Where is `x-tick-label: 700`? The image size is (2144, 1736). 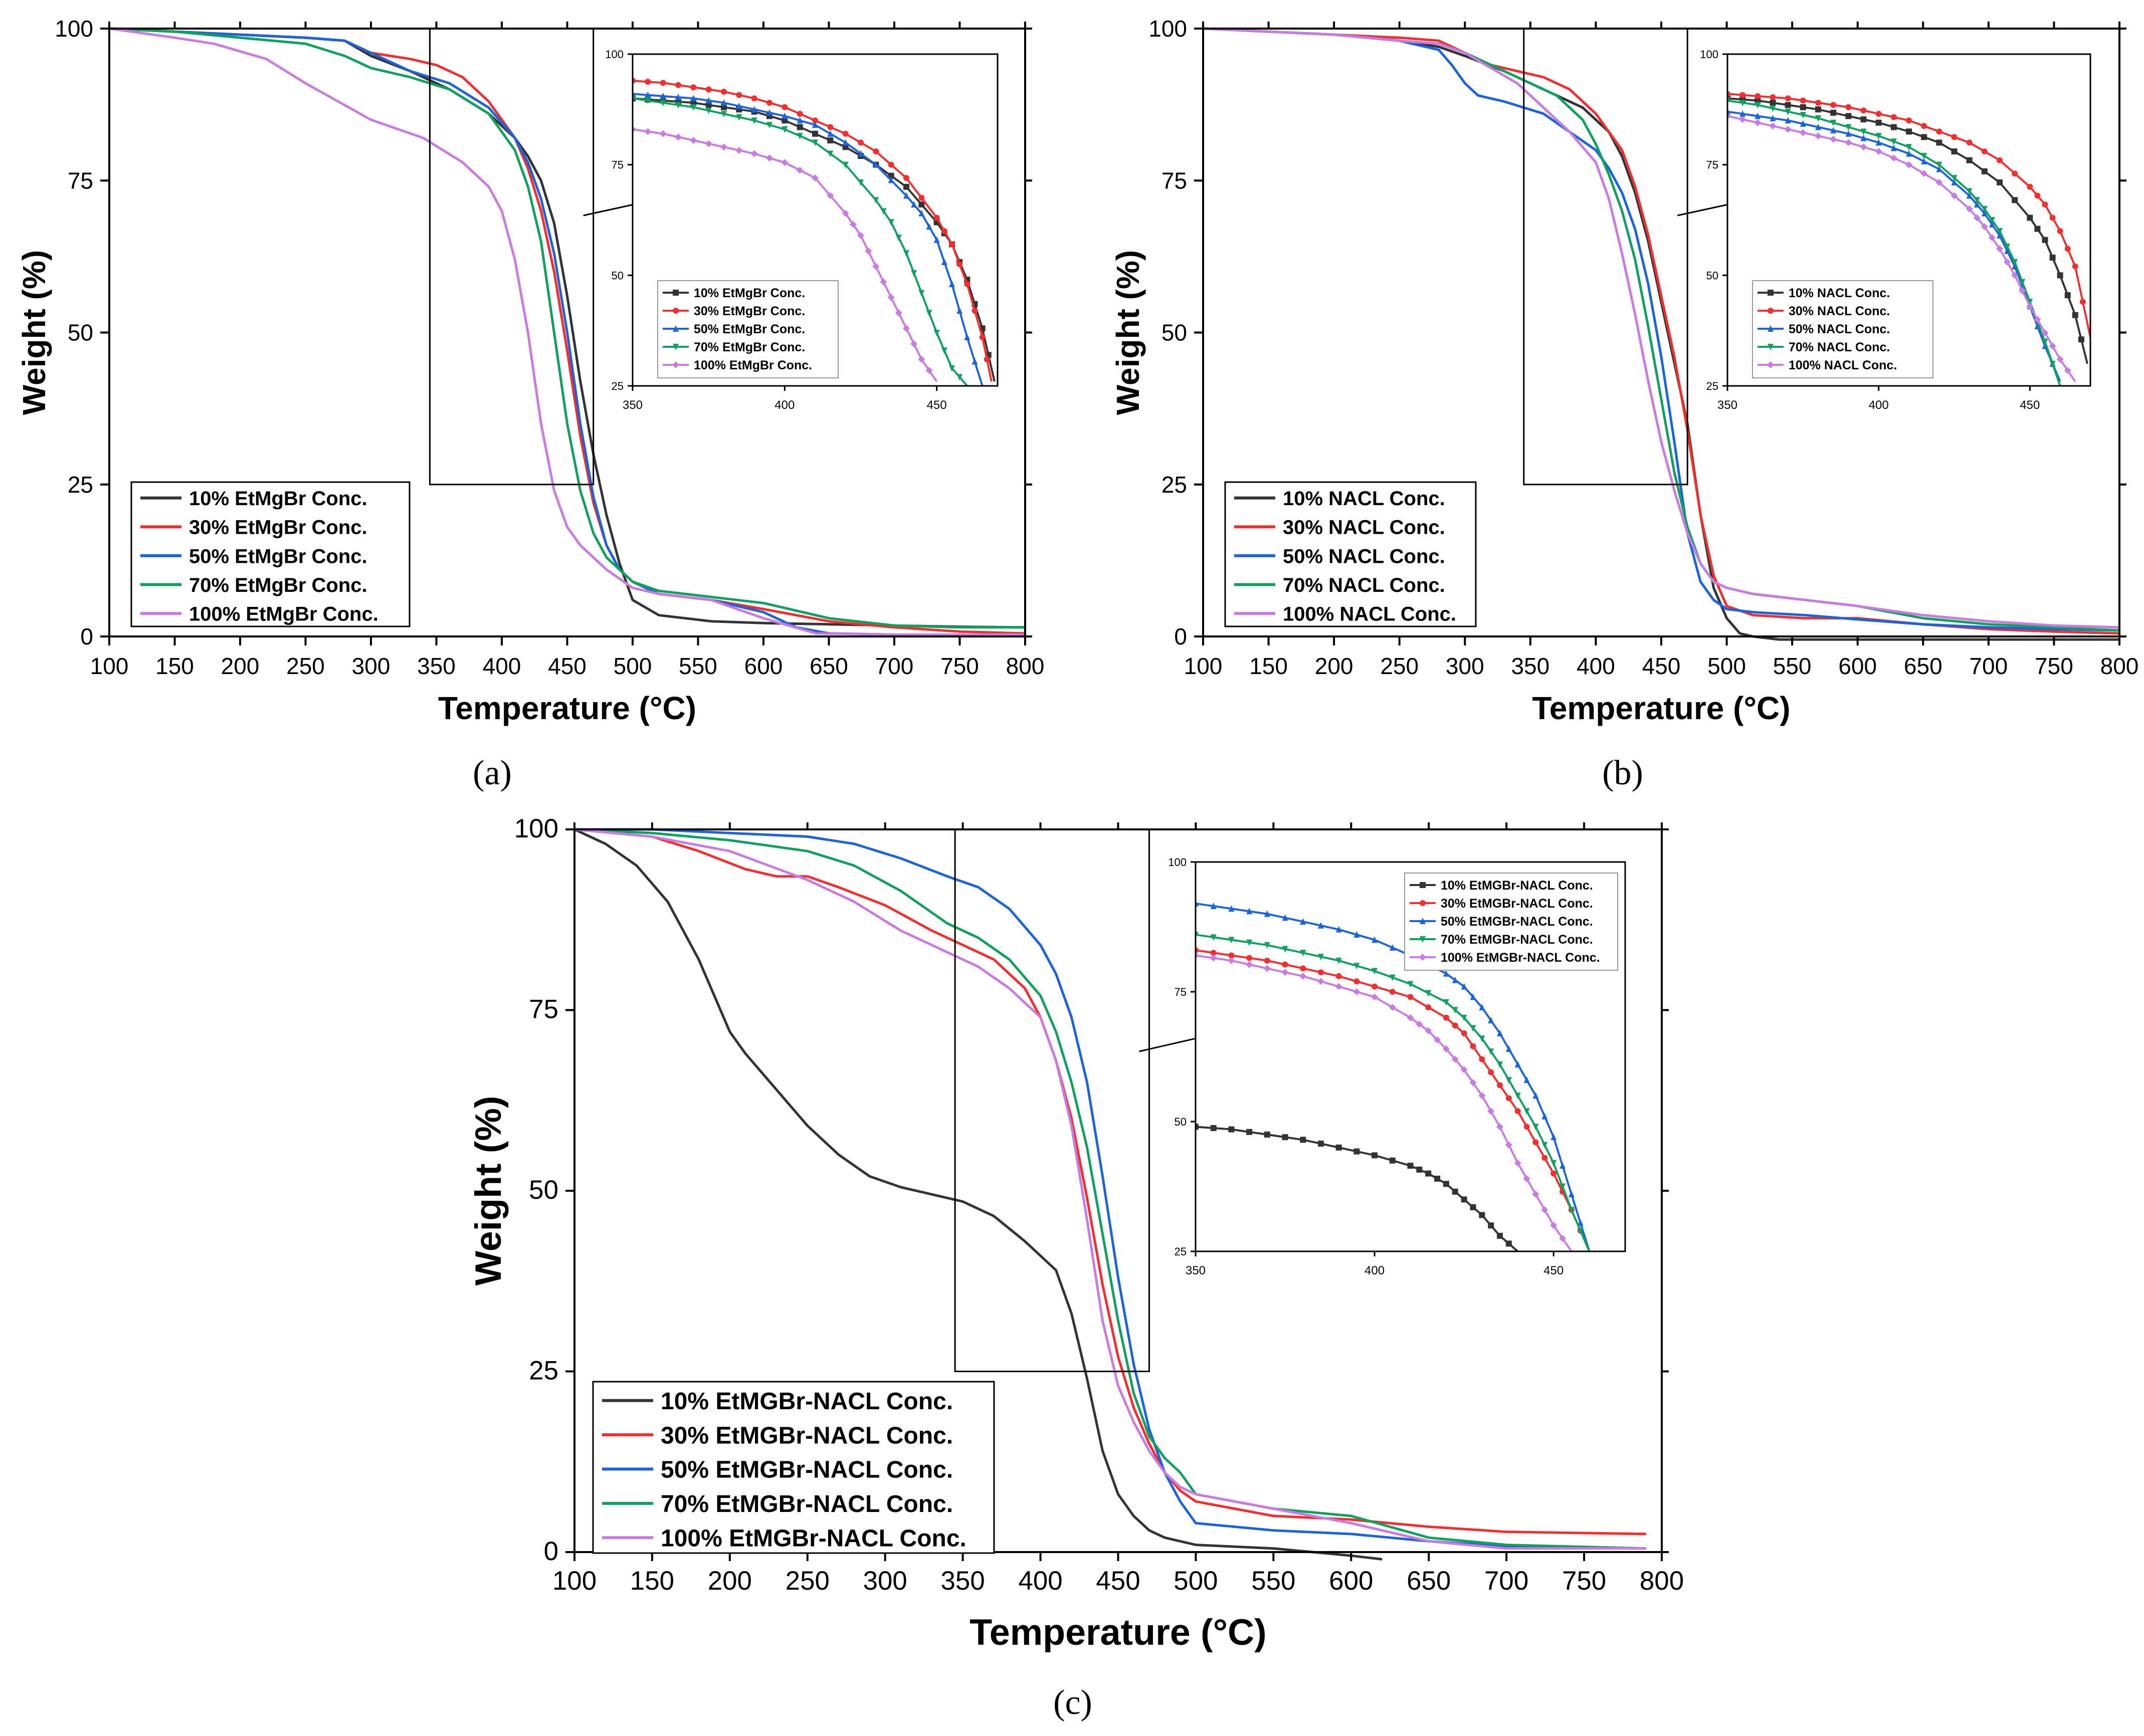 x-tick-label: 700 is located at coordinates (1506, 1581).